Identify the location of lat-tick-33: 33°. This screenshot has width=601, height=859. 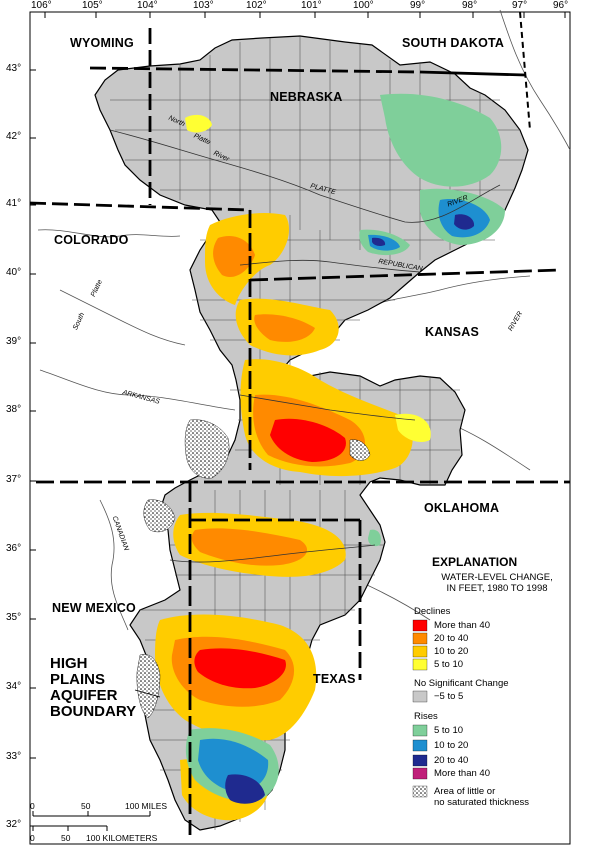
(14, 756).